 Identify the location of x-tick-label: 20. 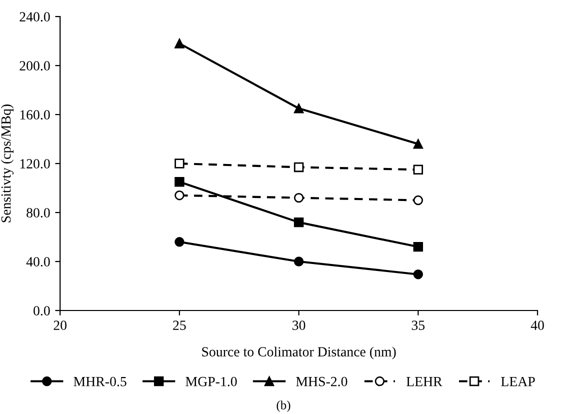
(60, 325).